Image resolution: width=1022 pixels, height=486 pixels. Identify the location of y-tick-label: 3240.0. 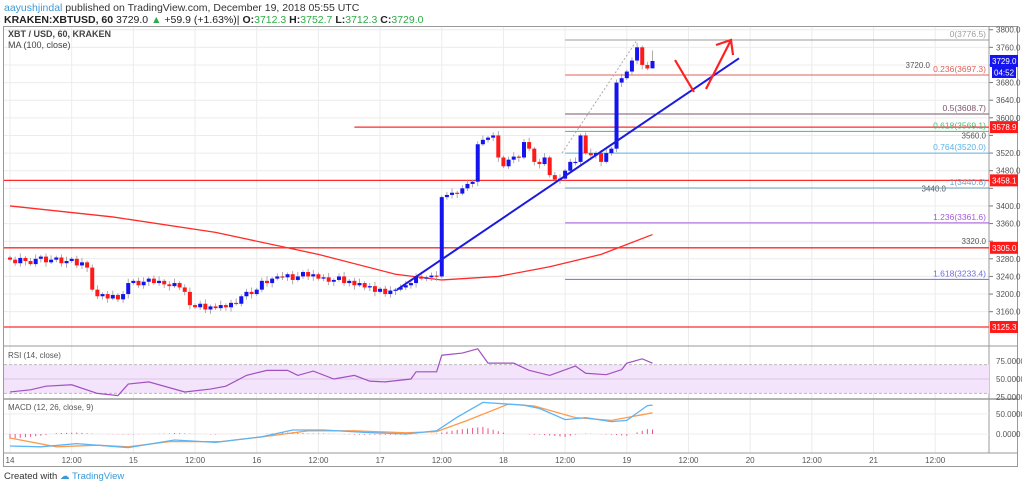
(1008, 276).